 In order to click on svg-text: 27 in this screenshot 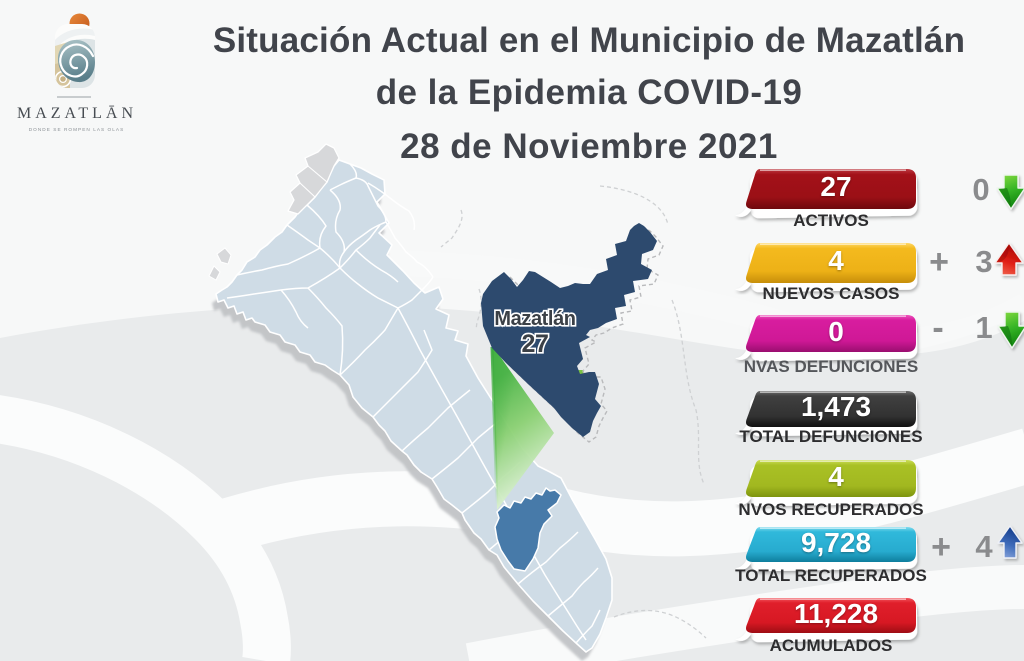, I will do `click(534, 344)`.